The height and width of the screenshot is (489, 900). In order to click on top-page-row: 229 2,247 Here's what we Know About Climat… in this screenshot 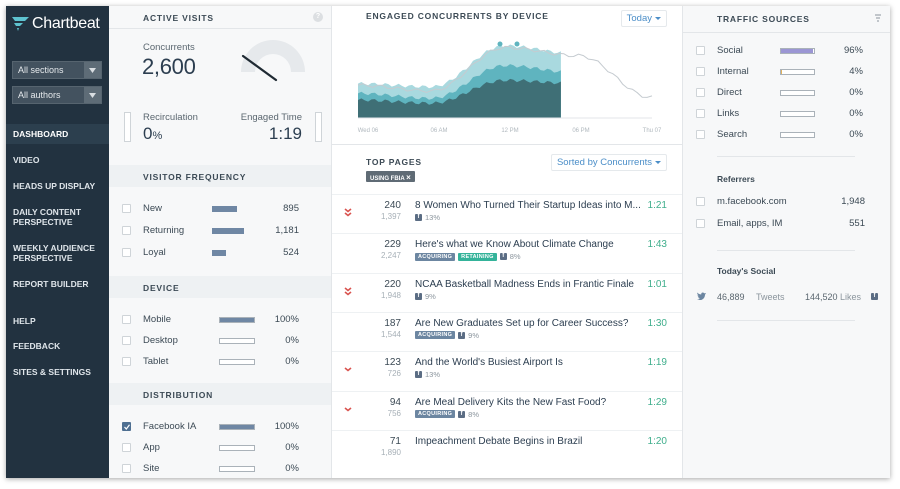, I will do `click(507, 252)`.